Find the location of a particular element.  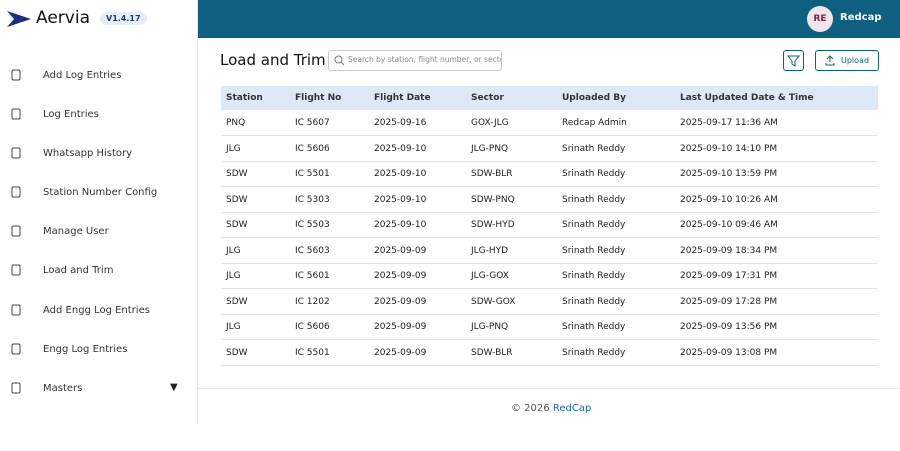

nav-label: Add Engg Log Entries is located at coordinates (96, 310).